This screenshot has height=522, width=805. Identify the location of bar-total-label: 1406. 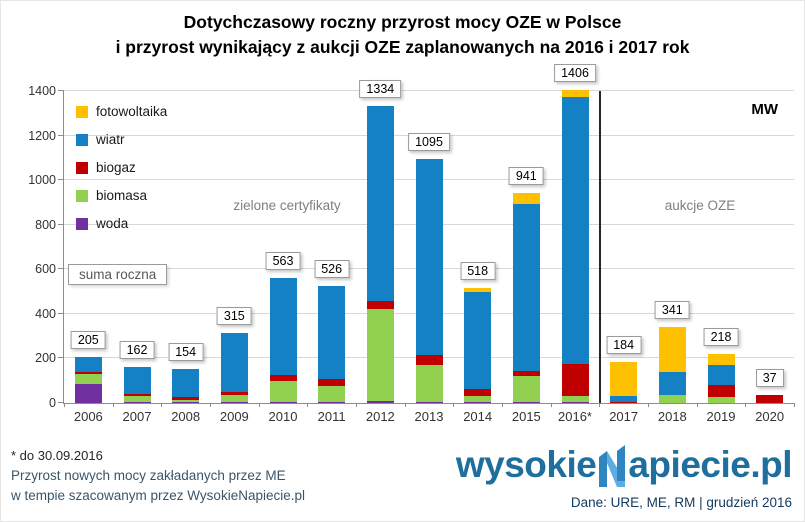
(575, 72).